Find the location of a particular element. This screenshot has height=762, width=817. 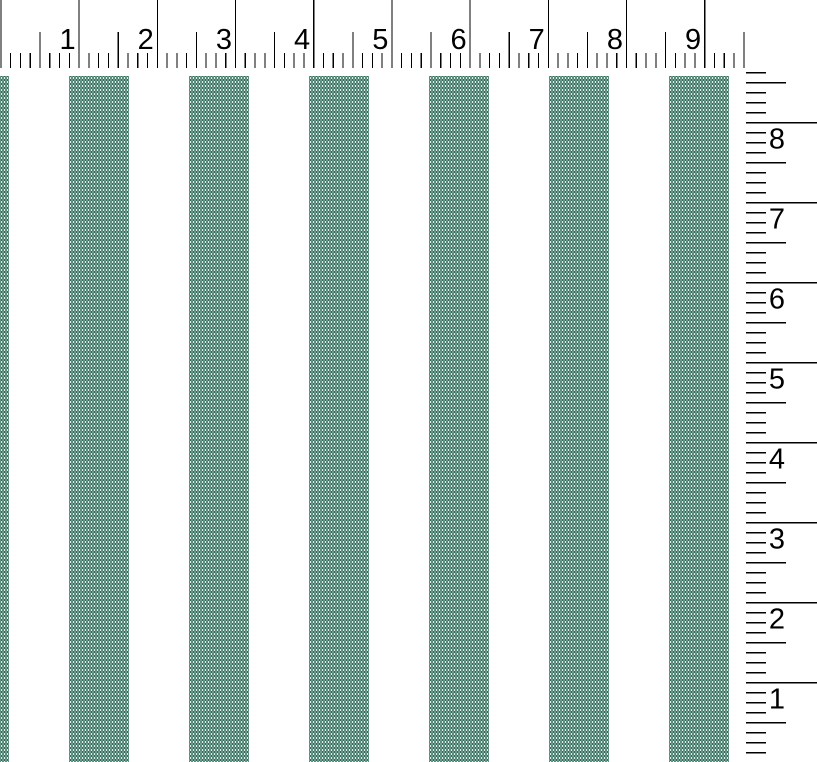

right-ruler-number: 4 is located at coordinates (777, 459).